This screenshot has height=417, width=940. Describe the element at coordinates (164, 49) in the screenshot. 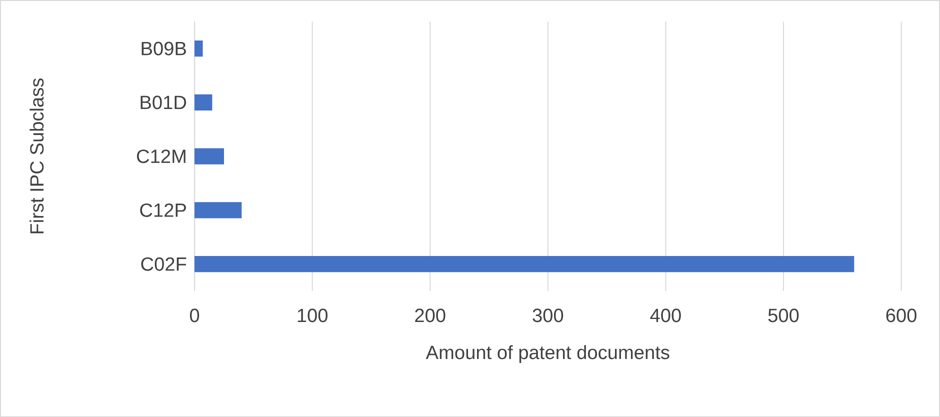

I see `y-tick-label: B09B` at that location.